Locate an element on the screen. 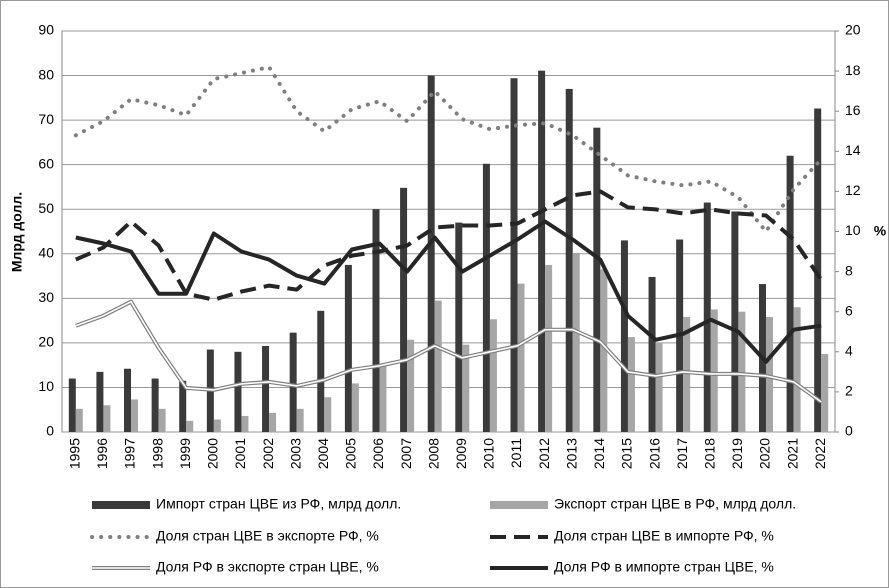 Image resolution: width=889 pixels, height=588 pixels. y-tick-label: 0 is located at coordinates (50, 431).